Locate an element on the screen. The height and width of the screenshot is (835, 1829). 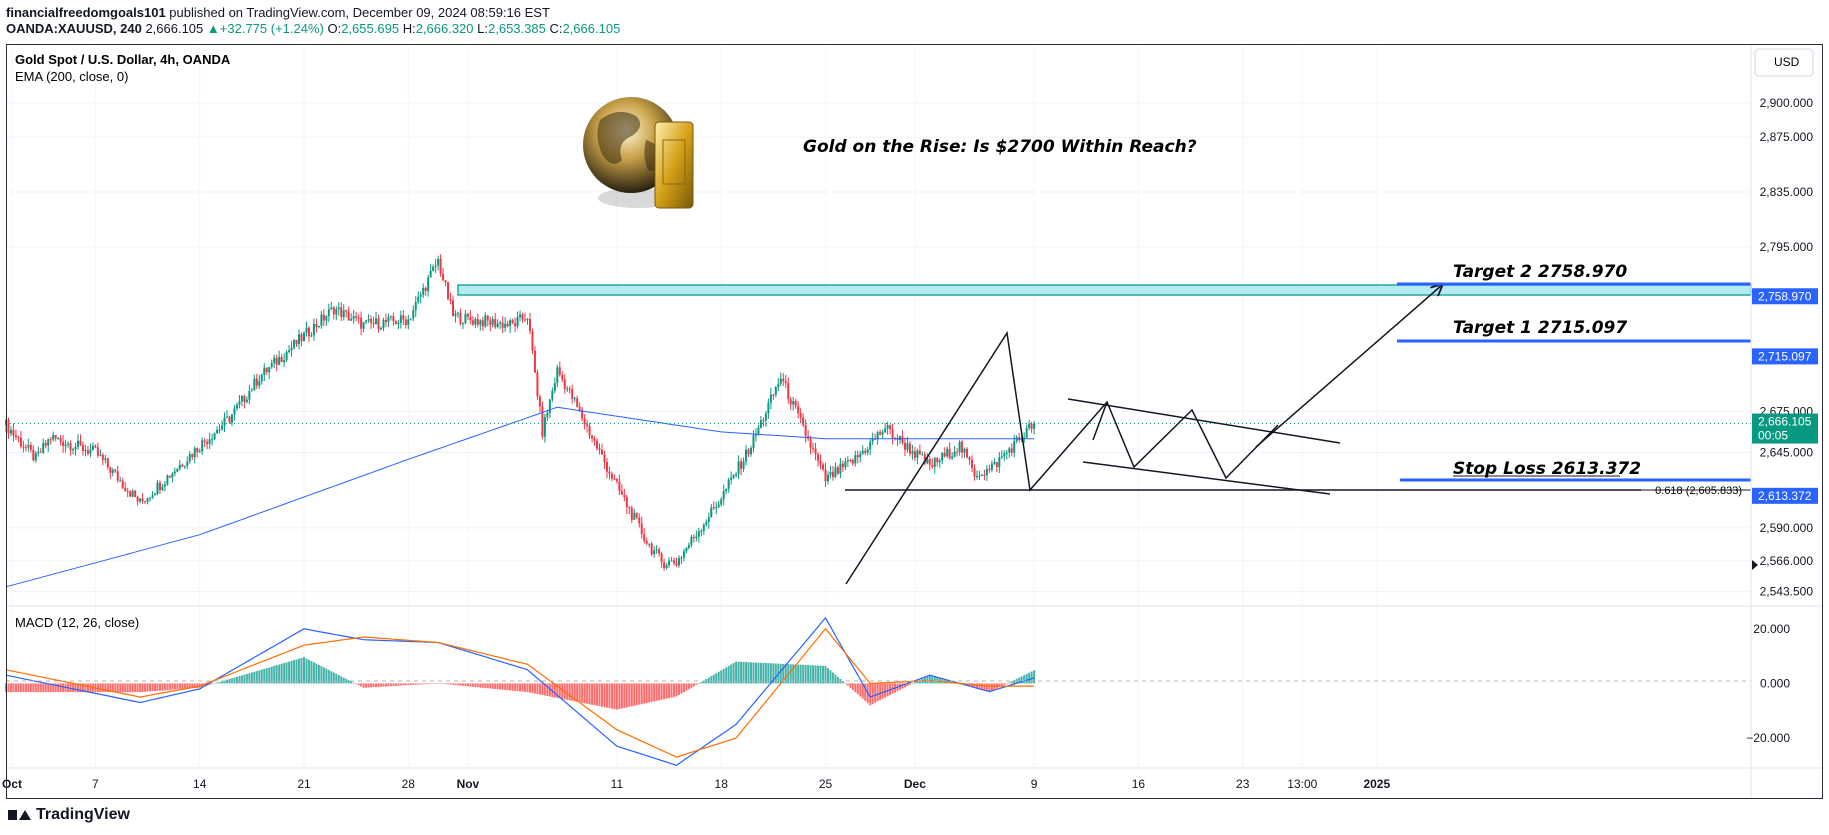
currency-button: USD is located at coordinates (1784, 62).